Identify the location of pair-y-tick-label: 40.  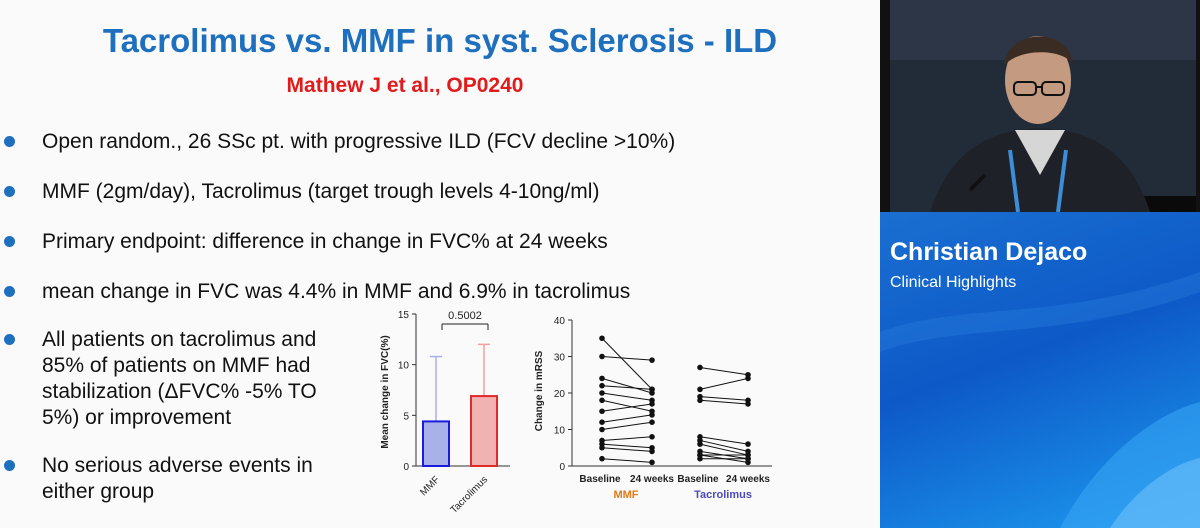
(560, 321).